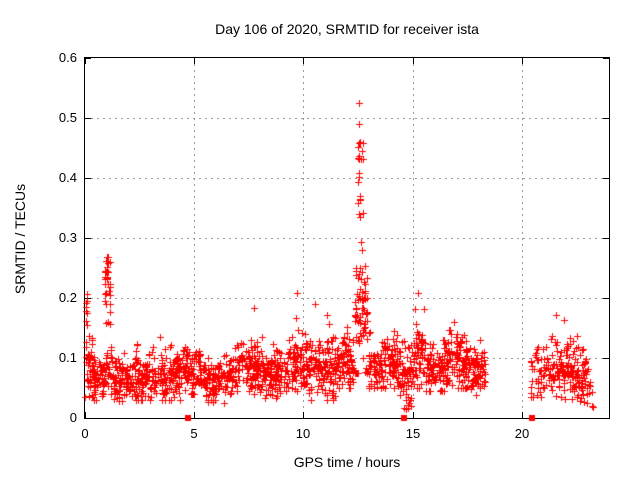 This screenshot has height=480, width=640. What do you see at coordinates (85, 433) in the screenshot?
I see `x-tick-label: 0` at bounding box center [85, 433].